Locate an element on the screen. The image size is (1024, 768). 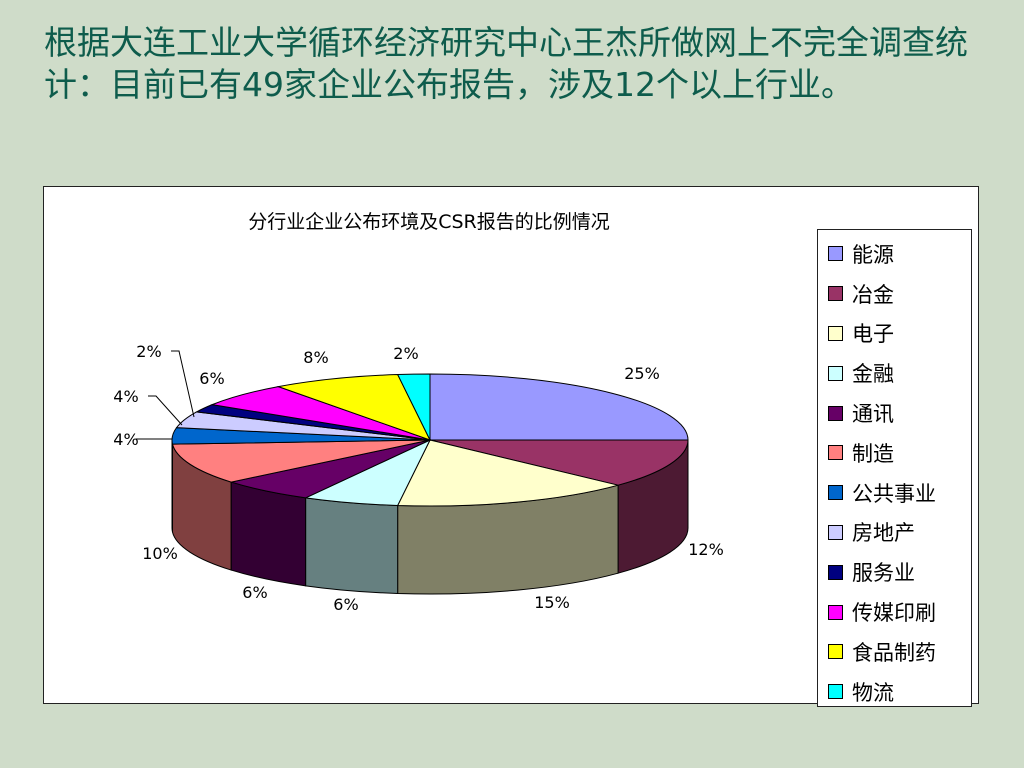
legend-label: 公共事业 is located at coordinates (894, 493).